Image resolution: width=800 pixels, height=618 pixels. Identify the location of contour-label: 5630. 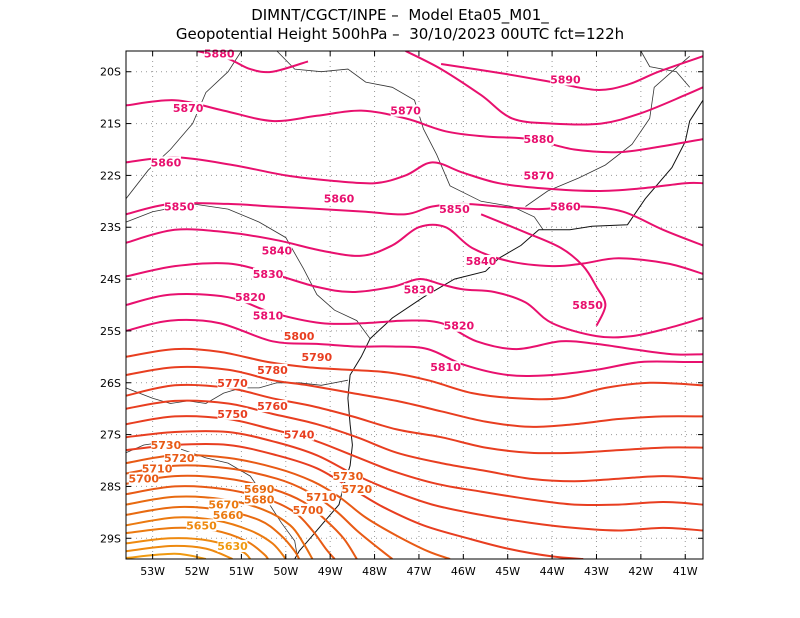
(232, 546).